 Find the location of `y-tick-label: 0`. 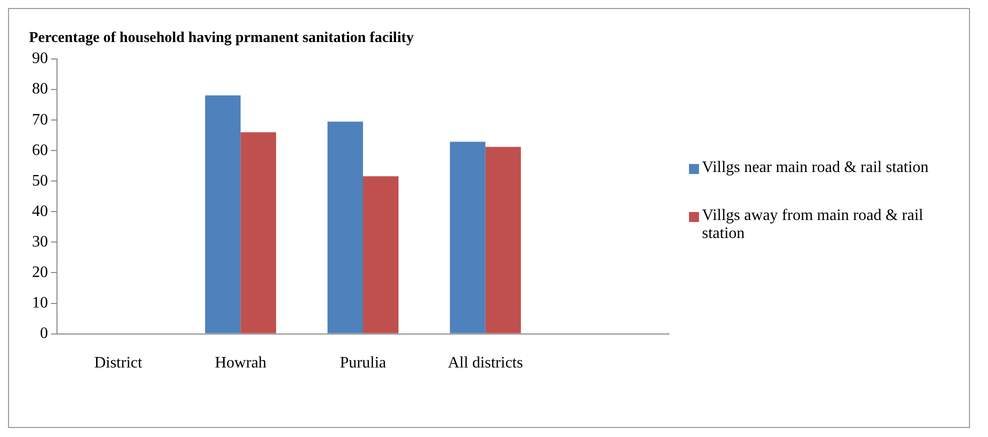

y-tick-label: 0 is located at coordinates (44, 333).